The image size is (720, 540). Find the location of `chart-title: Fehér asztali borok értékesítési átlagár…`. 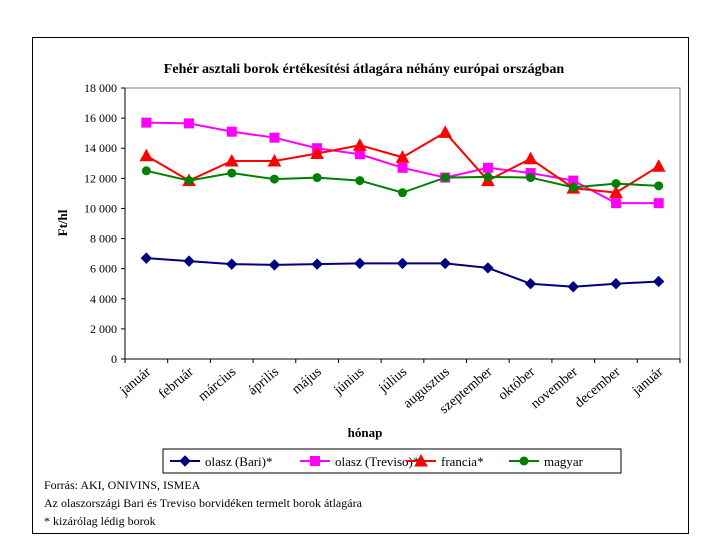

chart-title: Fehér asztali borok értékesítési átlagár… is located at coordinates (364, 69).